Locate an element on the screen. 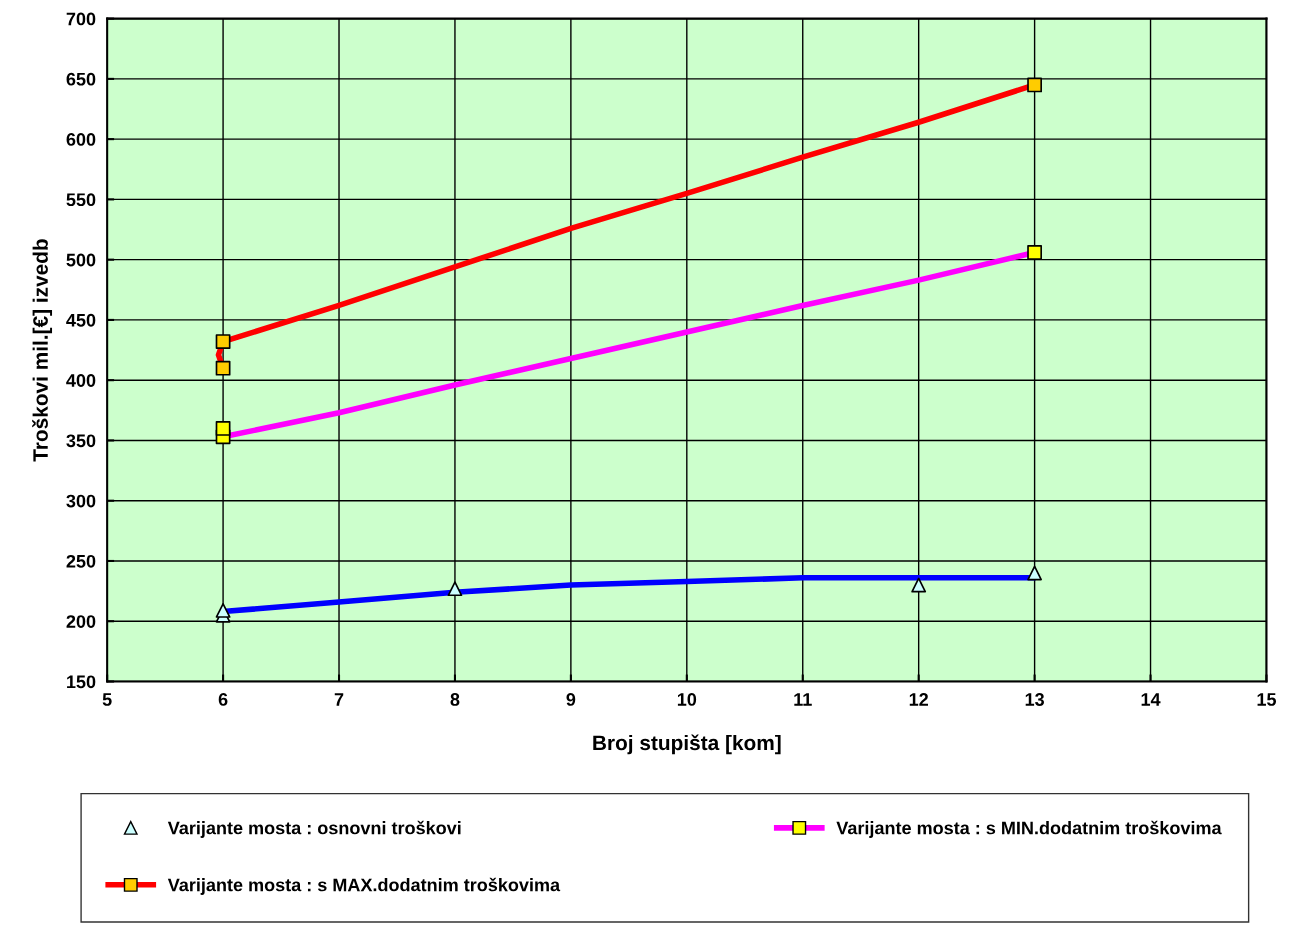 The image size is (1291, 931). x-tick-label: 8 is located at coordinates (455, 699).